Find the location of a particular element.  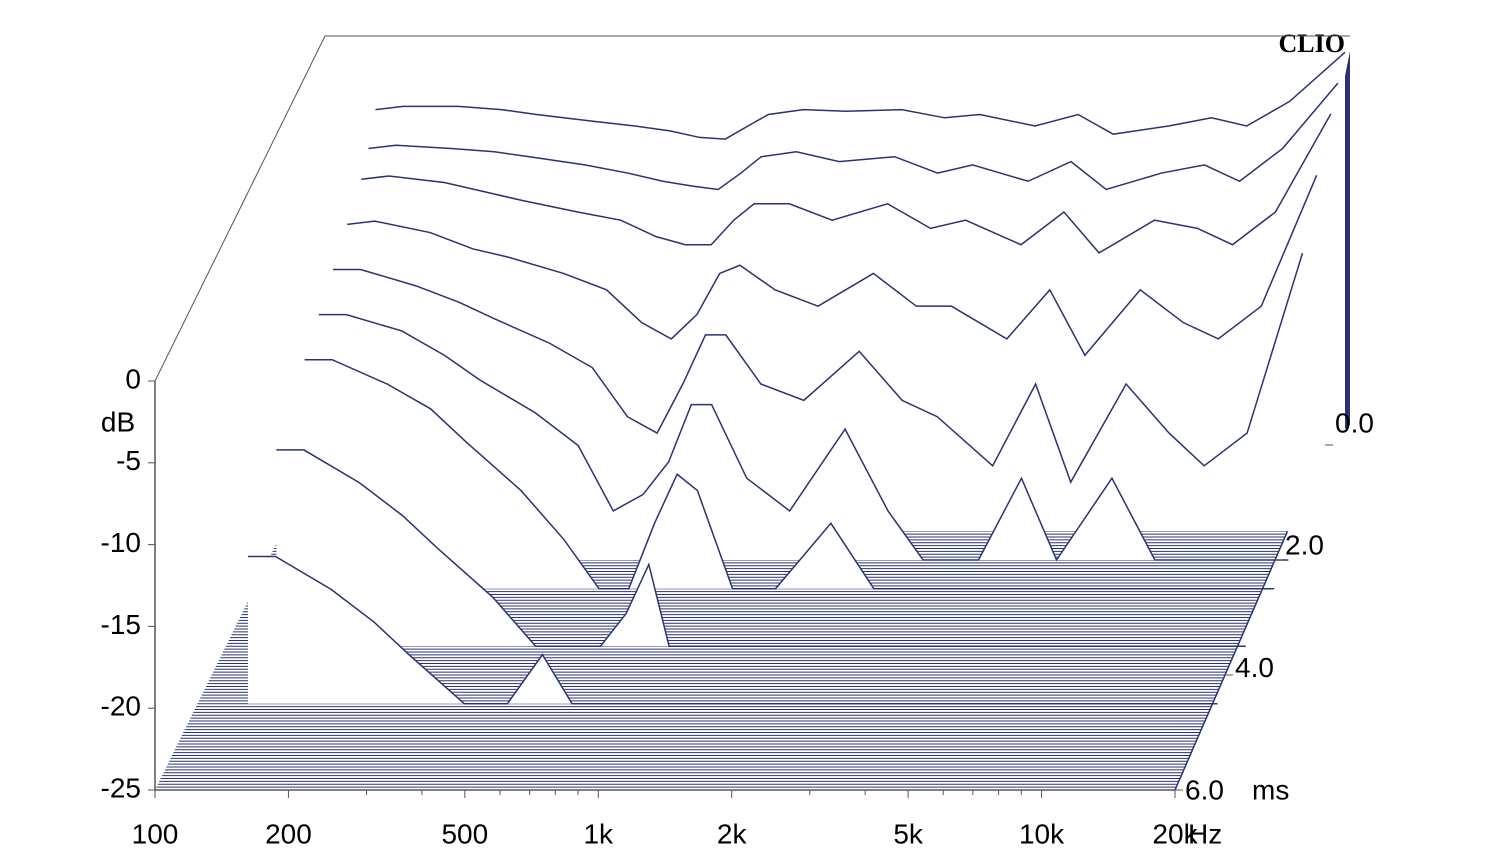

x-tick-label: 200 is located at coordinates (288, 833).